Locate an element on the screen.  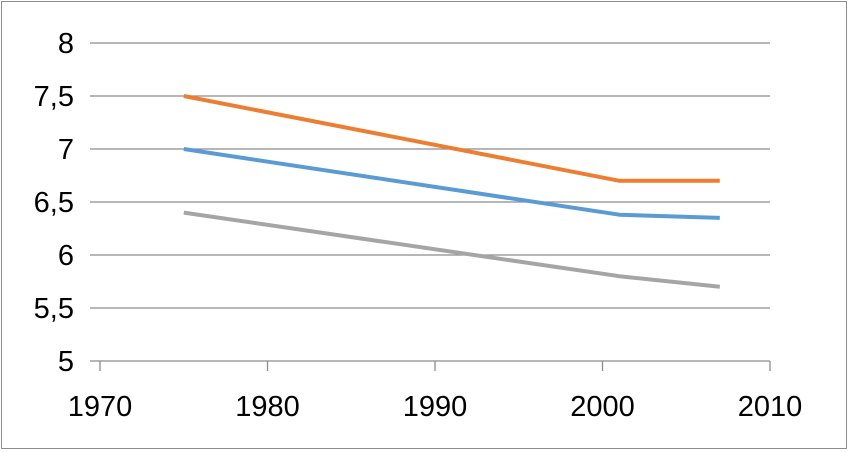
x-tick-label: 2000 is located at coordinates (602, 407).